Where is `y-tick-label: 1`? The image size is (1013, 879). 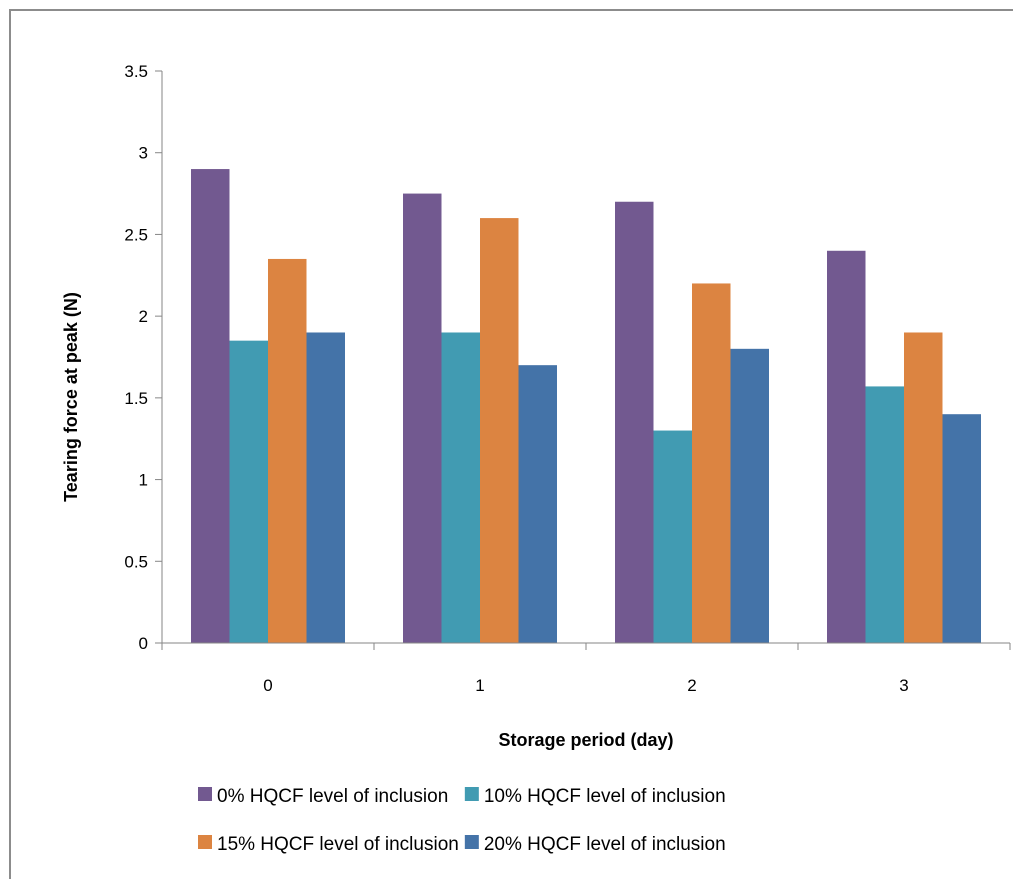 y-tick-label: 1 is located at coordinates (143, 480).